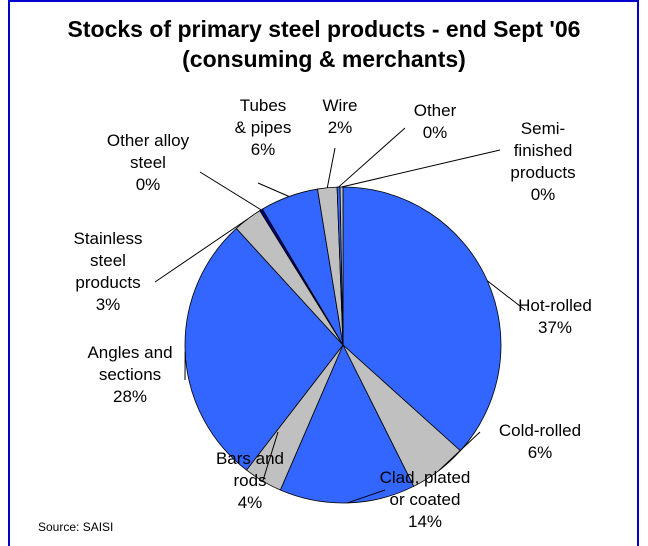  Describe the element at coordinates (130, 363) in the screenshot. I see `category-label: Angles and sections` at that location.